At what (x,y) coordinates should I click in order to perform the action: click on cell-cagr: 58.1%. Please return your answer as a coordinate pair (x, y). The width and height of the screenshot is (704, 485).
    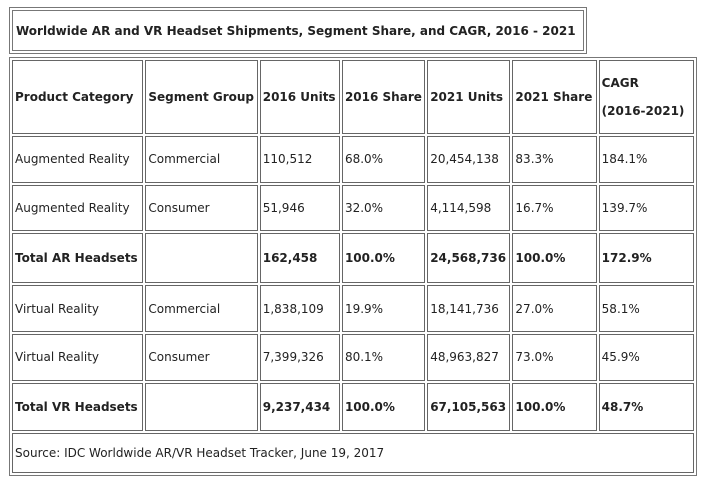
    Looking at the image, I should click on (646, 309).